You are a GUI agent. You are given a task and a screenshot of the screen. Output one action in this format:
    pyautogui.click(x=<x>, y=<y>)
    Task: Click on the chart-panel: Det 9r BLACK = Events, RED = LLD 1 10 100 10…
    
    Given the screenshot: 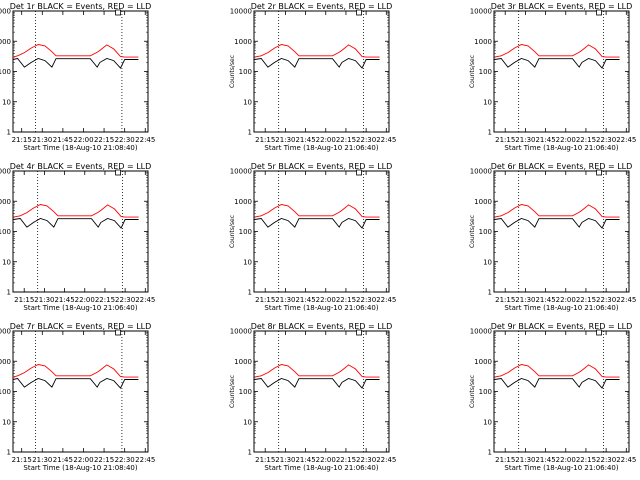 What is the action you would take?
    pyautogui.click(x=552, y=397)
    